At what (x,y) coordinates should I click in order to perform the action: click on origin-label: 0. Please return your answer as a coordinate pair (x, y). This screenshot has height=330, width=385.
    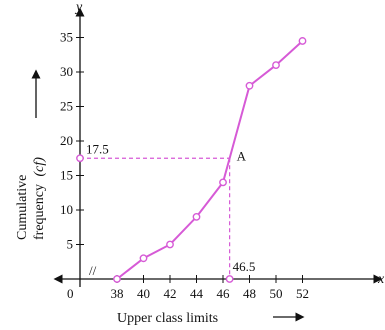
    Looking at the image, I should click on (70, 293).